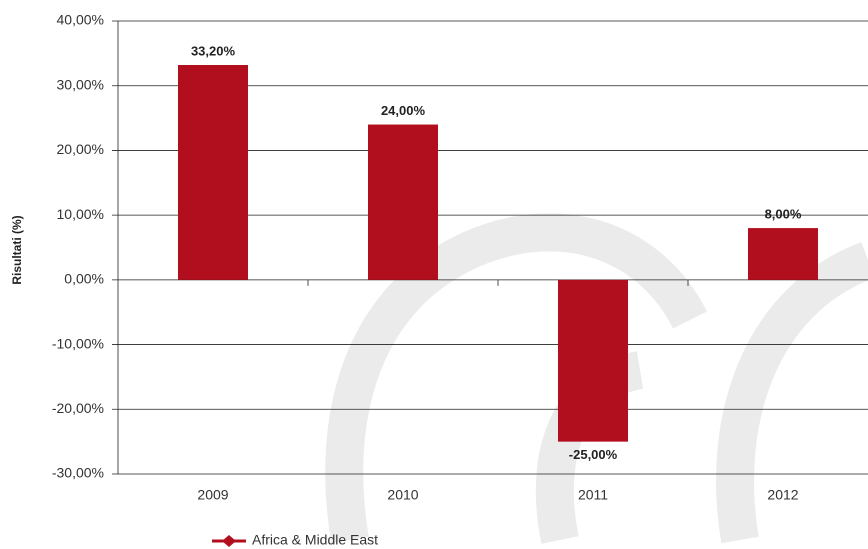 The image size is (868, 549). Describe the element at coordinates (84, 279) in the screenshot. I see `y-tick-label: 0,00%` at that location.